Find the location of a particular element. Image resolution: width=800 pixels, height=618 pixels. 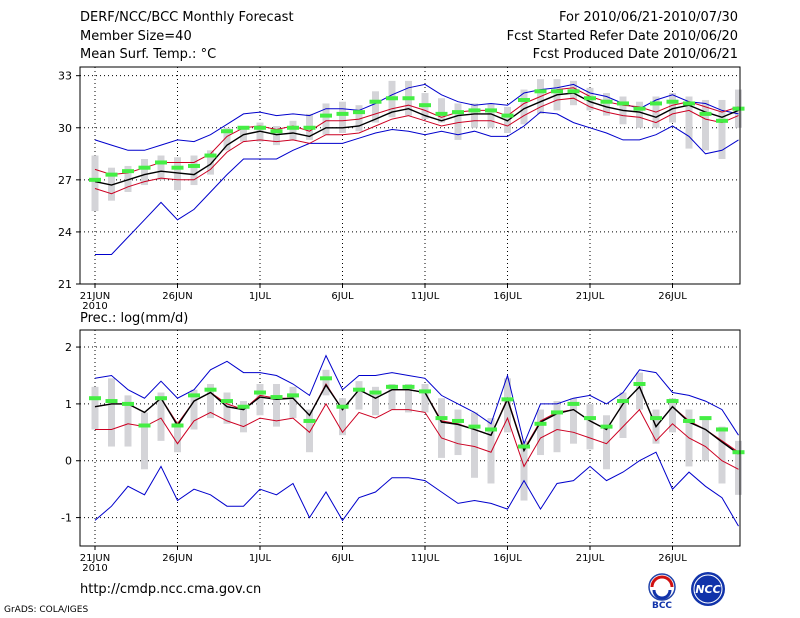

produced-date-label: Fcst Produced Date 2010/06/21 is located at coordinates (635, 54).